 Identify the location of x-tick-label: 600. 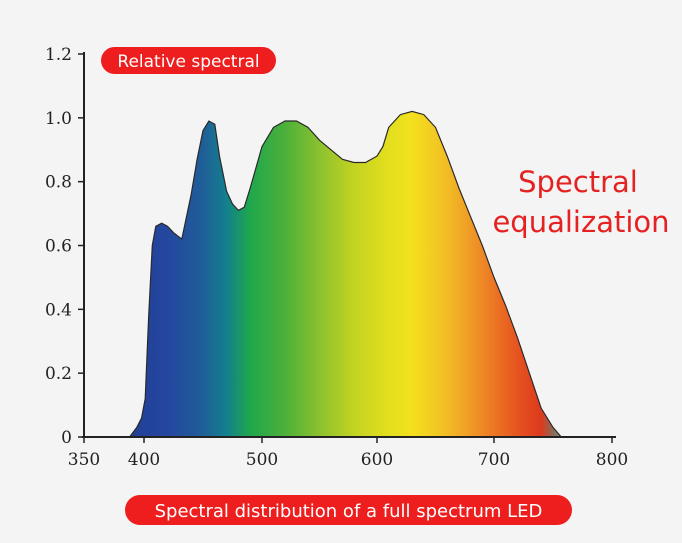
(377, 460).